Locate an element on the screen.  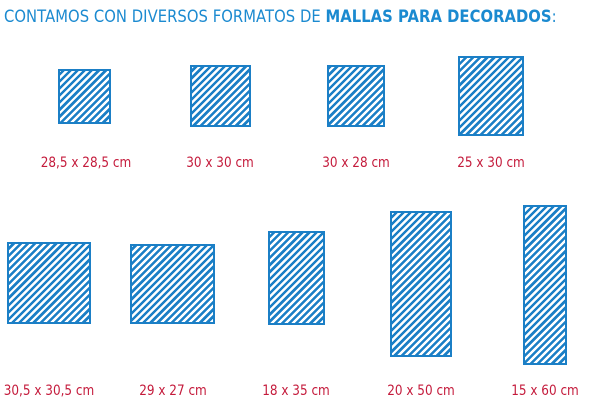
size-label-20x50: 20 x 50 cm is located at coordinates (421, 391).